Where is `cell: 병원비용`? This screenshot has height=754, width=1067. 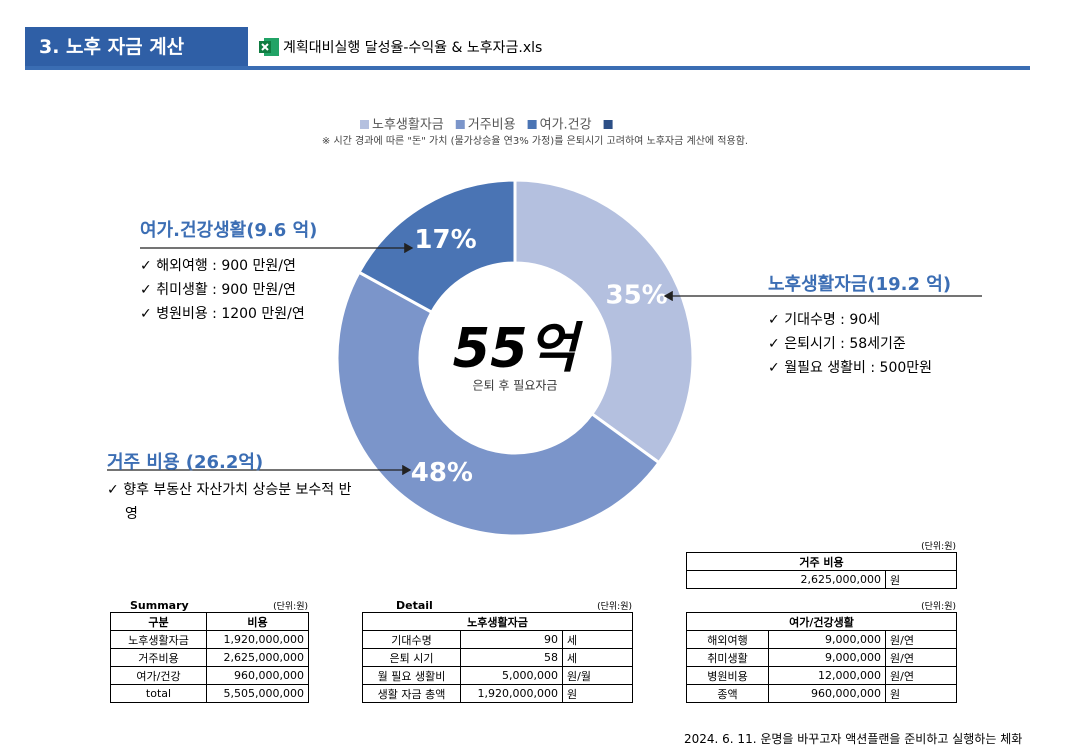 cell: 병원비용 is located at coordinates (727, 675).